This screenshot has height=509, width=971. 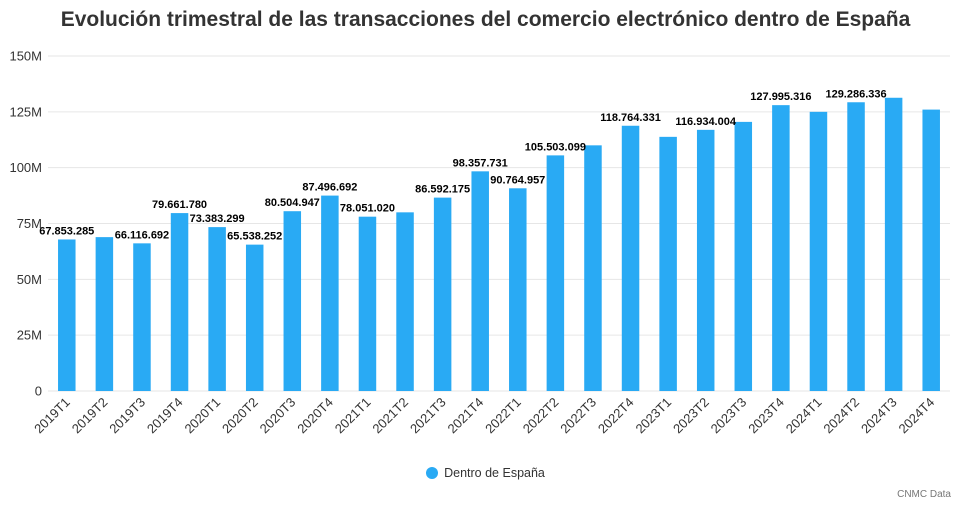 I want to click on x-tick-label: 2021T4, so click(x=466, y=416).